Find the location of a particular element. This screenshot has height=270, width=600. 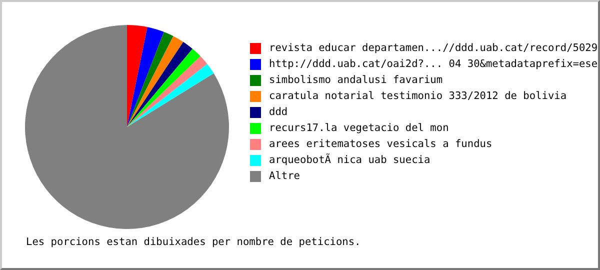

legend-label: http://ddd.uab.cat/oai2d?... 04 30&metadataprefix=ese is located at coordinates (433, 64).